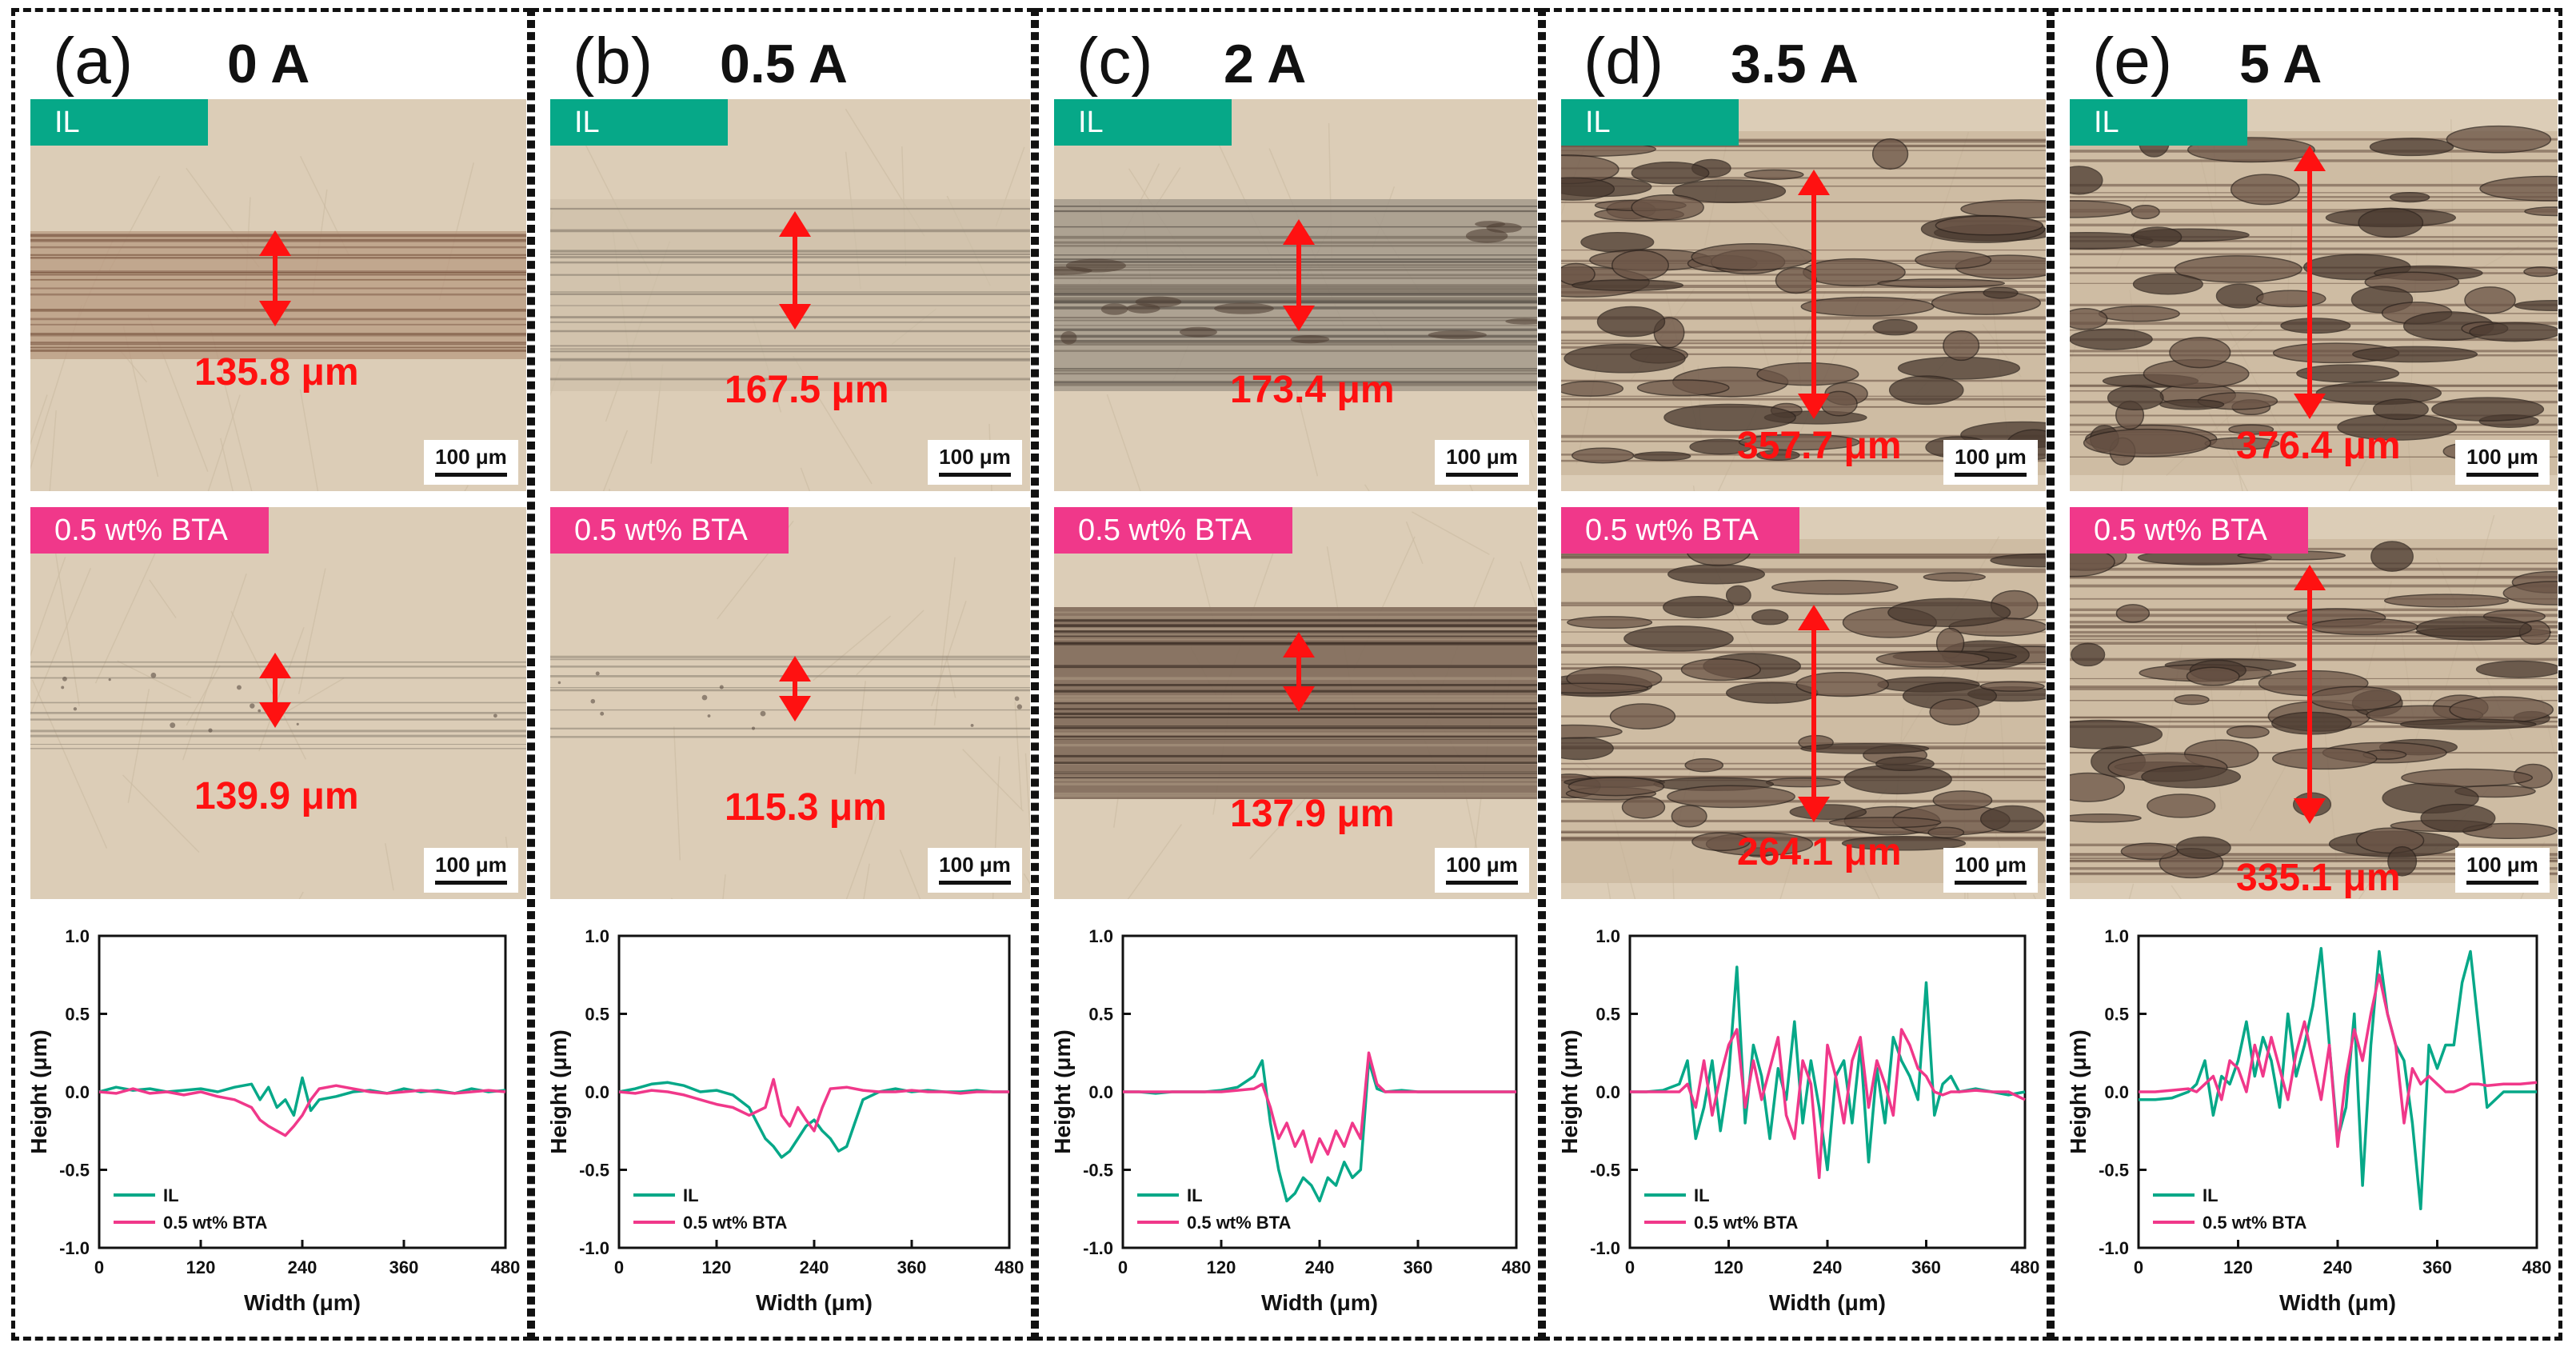 This screenshot has width=2576, height=1355. I want to click on micrograph-il: IL 173.4 μm 100 μm, so click(1295, 295).